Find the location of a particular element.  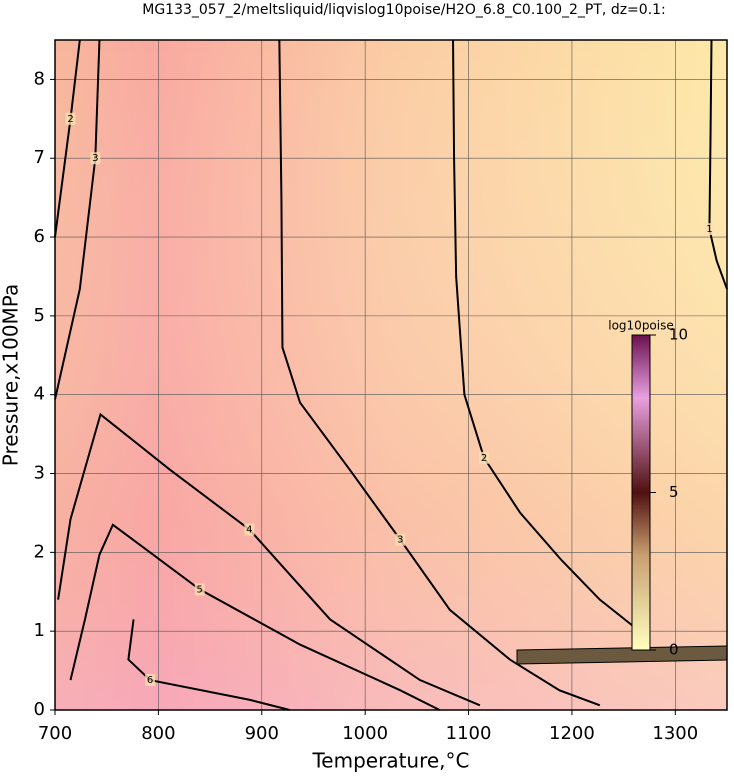

colorbar-ramp is located at coordinates (641, 492).